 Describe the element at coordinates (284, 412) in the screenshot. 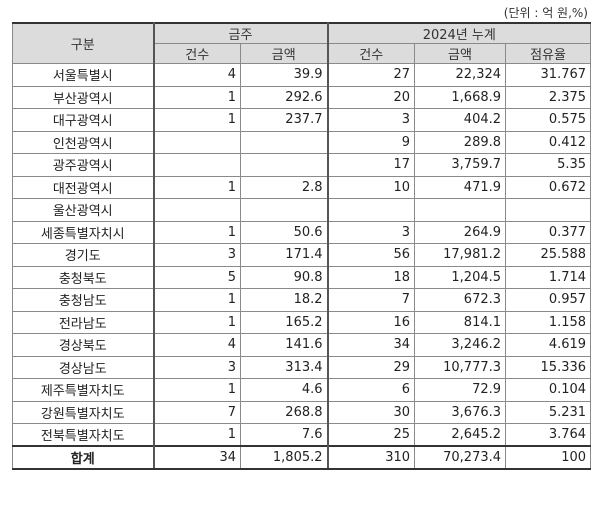

I see `week-amount-cell: 268.8` at that location.